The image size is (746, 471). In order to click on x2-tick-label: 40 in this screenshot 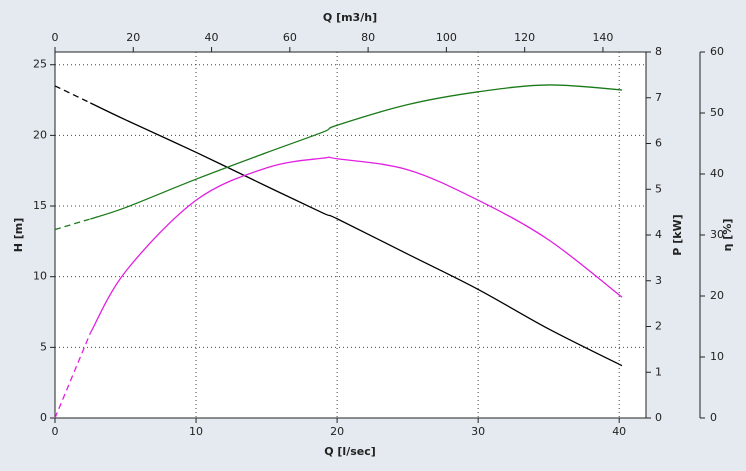, I will do `click(212, 37)`.